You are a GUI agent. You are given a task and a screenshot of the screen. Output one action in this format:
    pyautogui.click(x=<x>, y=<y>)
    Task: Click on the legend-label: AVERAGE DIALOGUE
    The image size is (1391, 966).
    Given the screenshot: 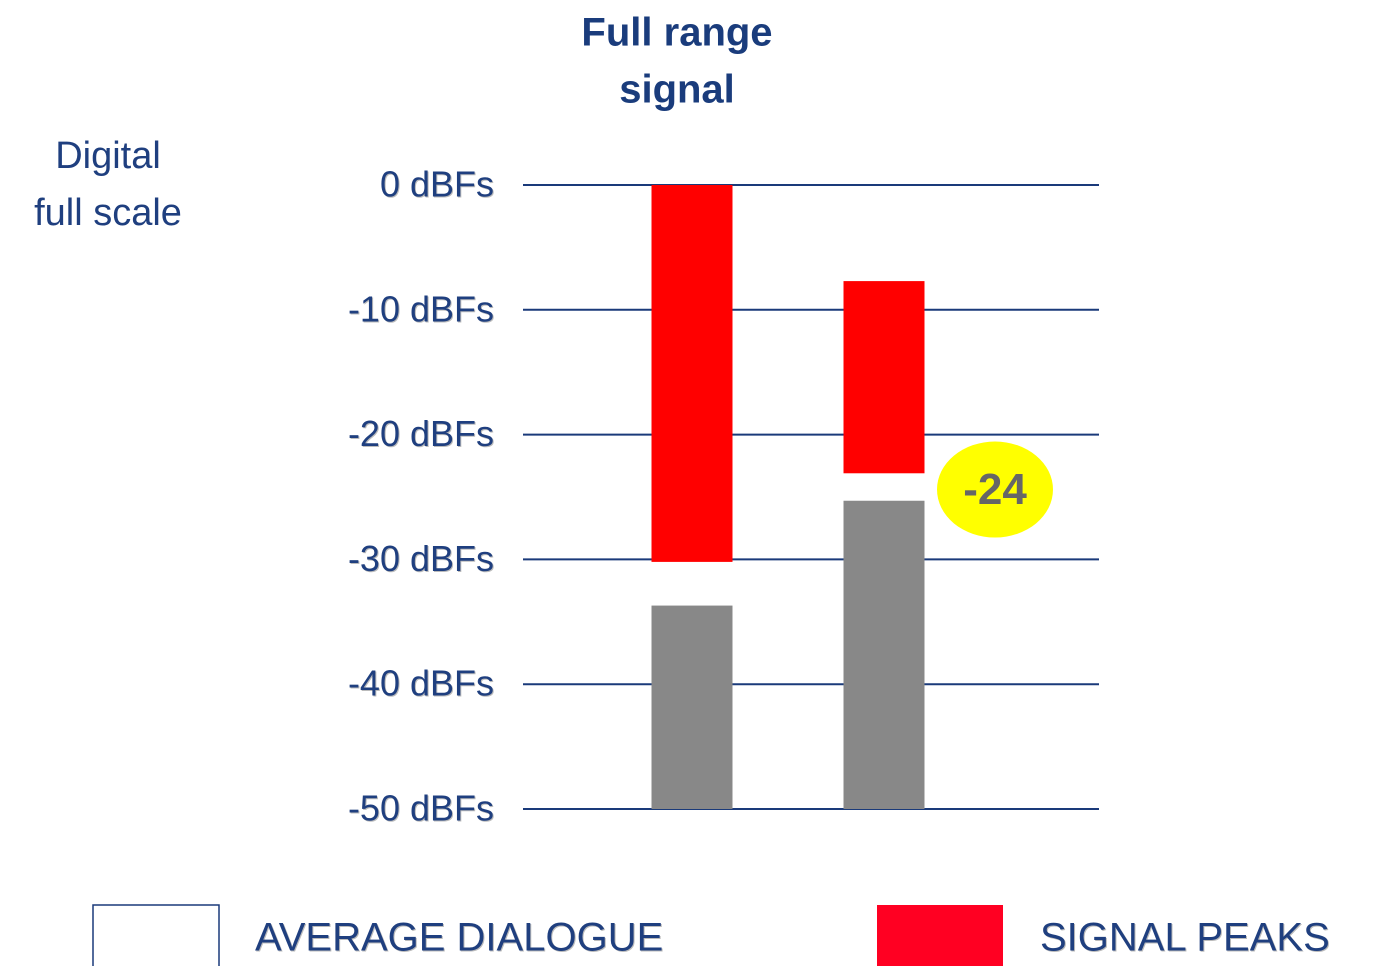 What is the action you would take?
    pyautogui.click(x=459, y=938)
    